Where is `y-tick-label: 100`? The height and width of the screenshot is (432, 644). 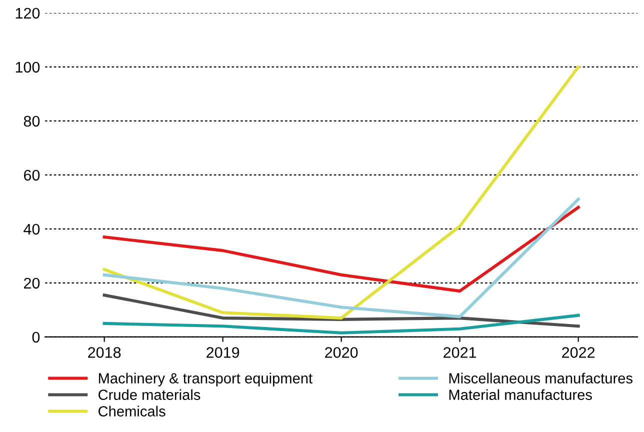
y-tick-label: 100 is located at coordinates (28, 67).